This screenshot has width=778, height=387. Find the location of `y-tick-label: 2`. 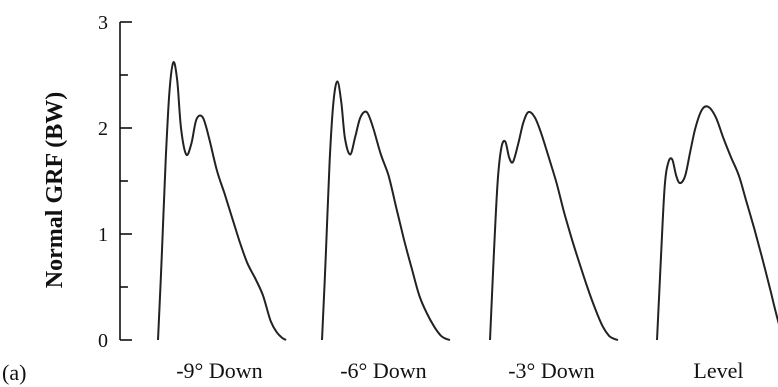

y-tick-label: 2 is located at coordinates (103, 129).